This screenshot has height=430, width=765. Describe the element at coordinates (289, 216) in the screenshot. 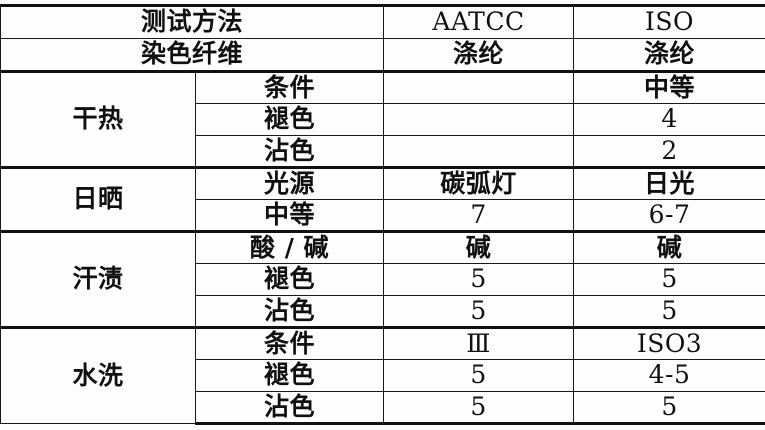

I see `property-label: 中等` at that location.